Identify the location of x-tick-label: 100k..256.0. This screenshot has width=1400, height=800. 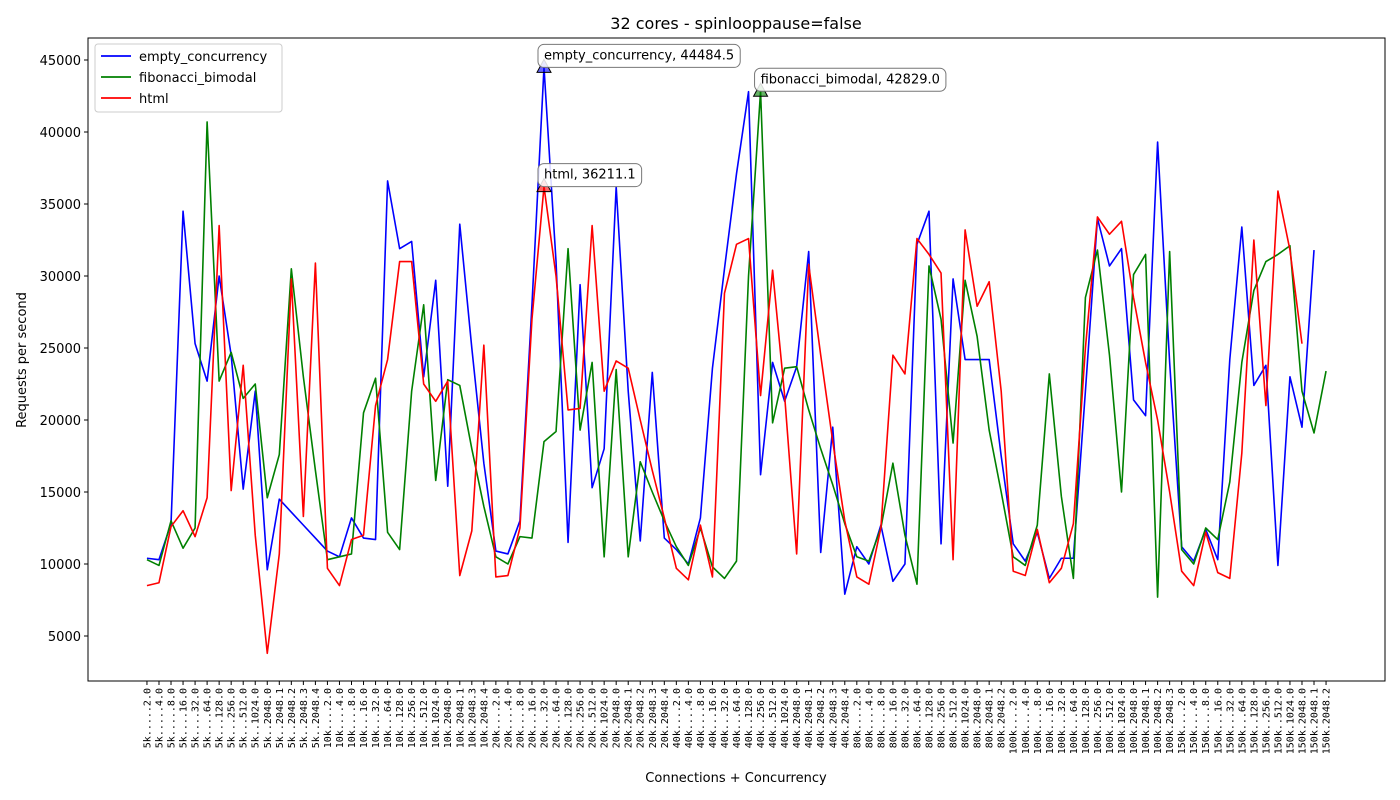
(1098, 721).